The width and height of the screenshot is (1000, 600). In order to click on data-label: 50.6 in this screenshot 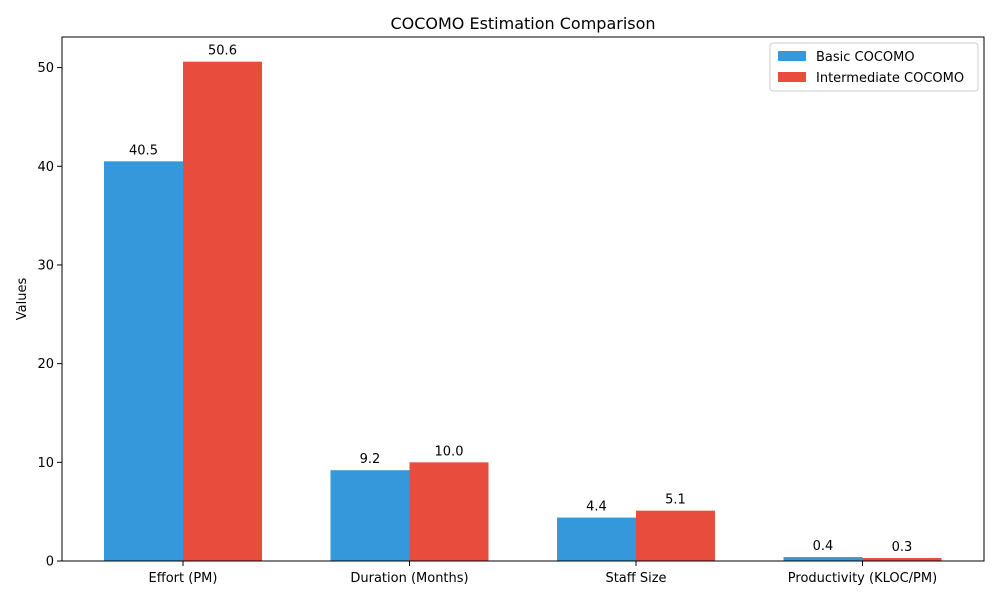, I will do `click(222, 51)`.